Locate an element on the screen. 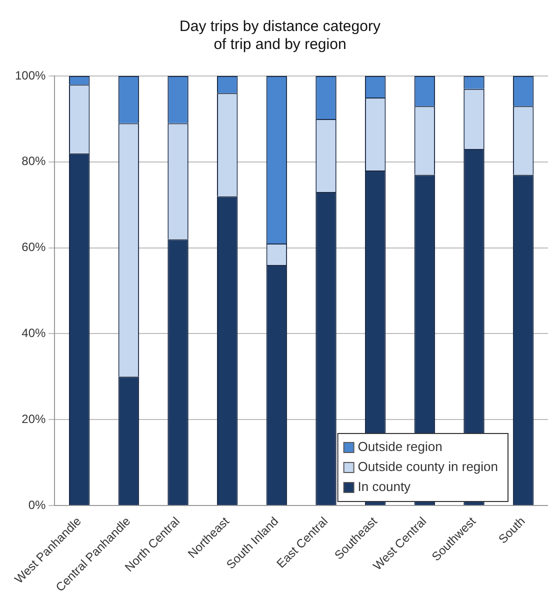  y-tick-label: 100% is located at coordinates (30, 75).